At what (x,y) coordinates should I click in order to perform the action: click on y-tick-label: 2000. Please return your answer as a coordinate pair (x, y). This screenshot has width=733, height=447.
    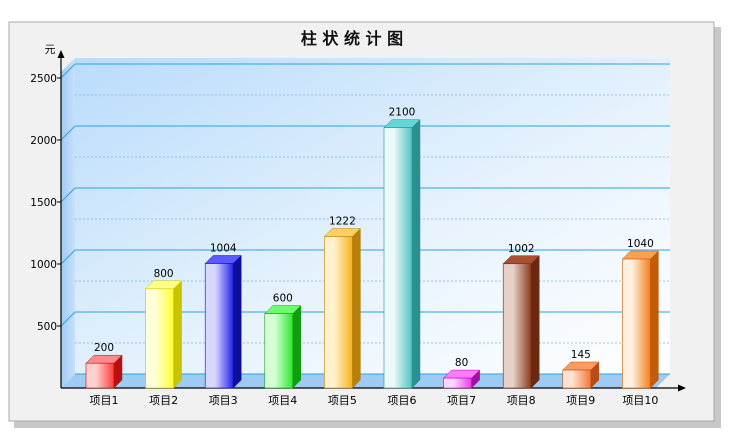
    Looking at the image, I should click on (43, 141).